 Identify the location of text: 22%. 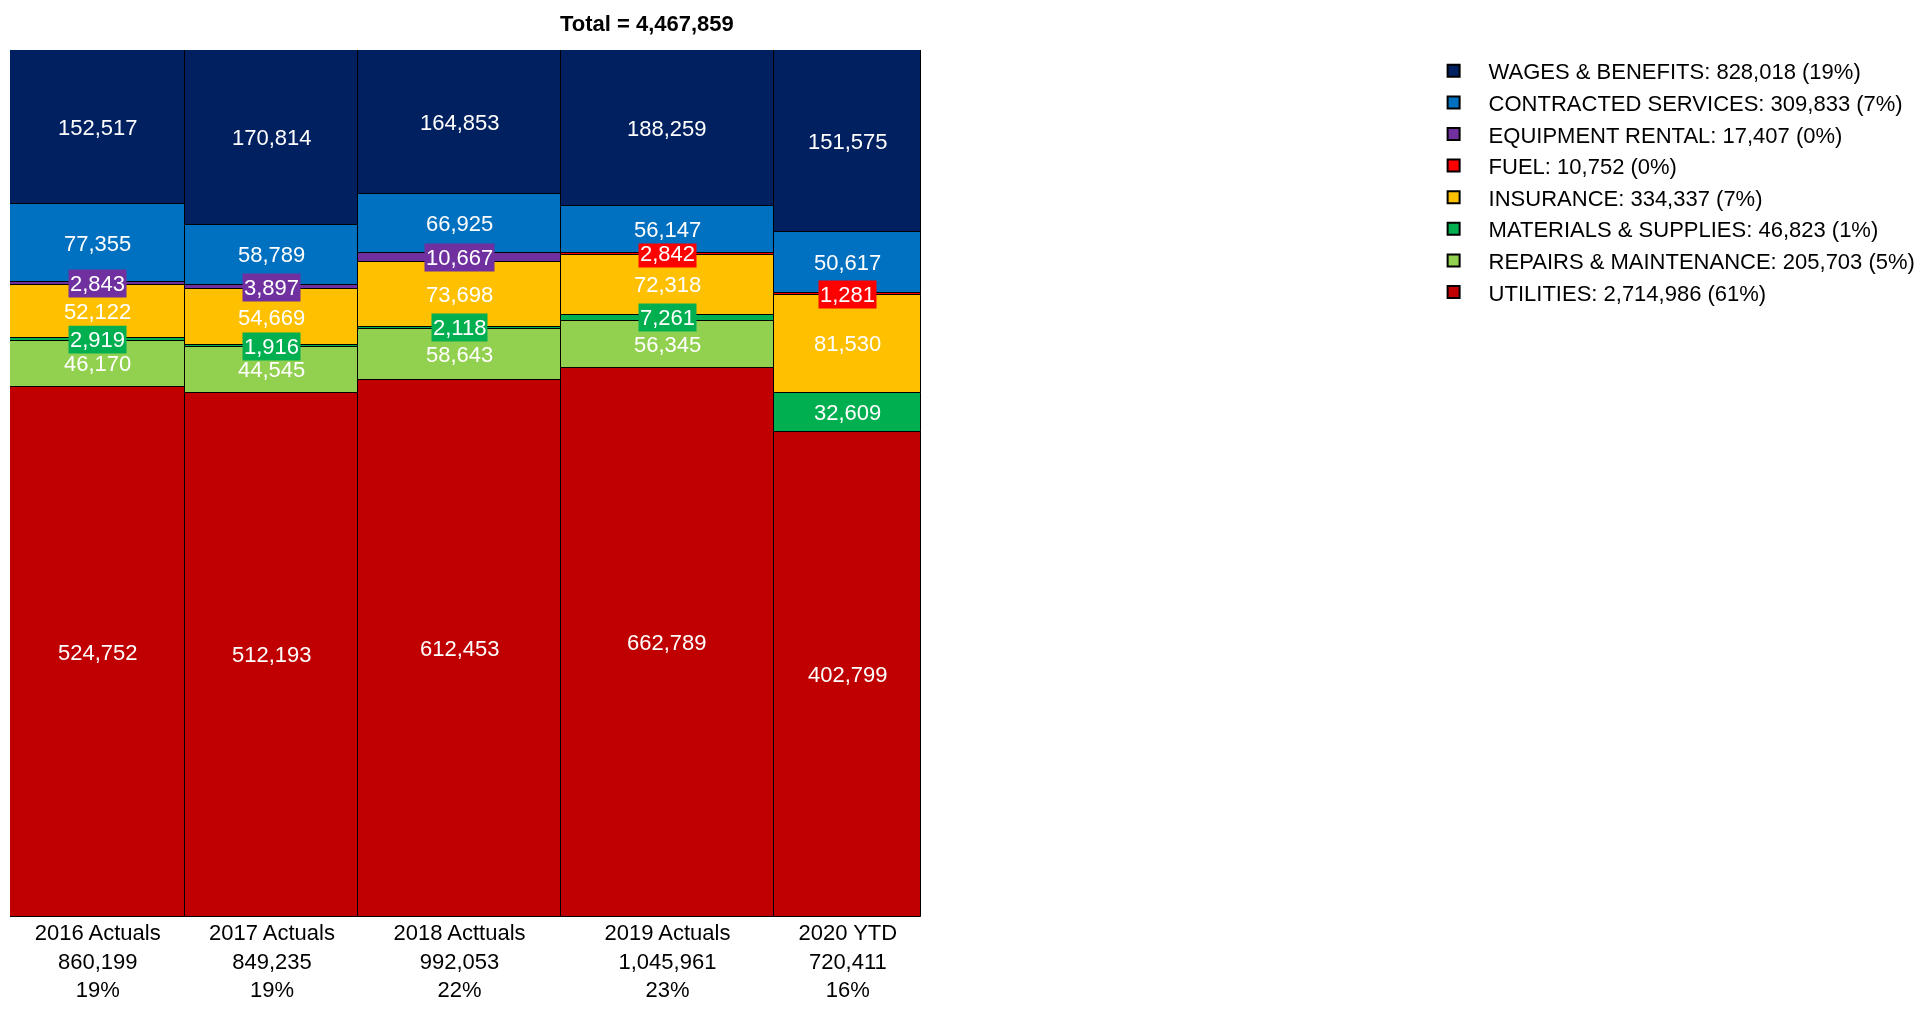
(459, 990).